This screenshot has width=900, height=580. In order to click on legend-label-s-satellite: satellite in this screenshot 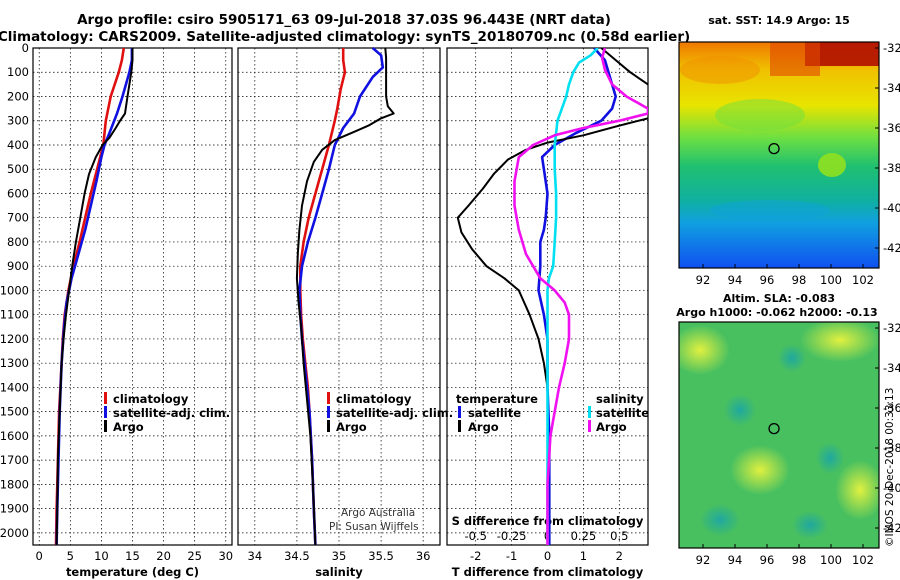, I will do `click(622, 413)`.